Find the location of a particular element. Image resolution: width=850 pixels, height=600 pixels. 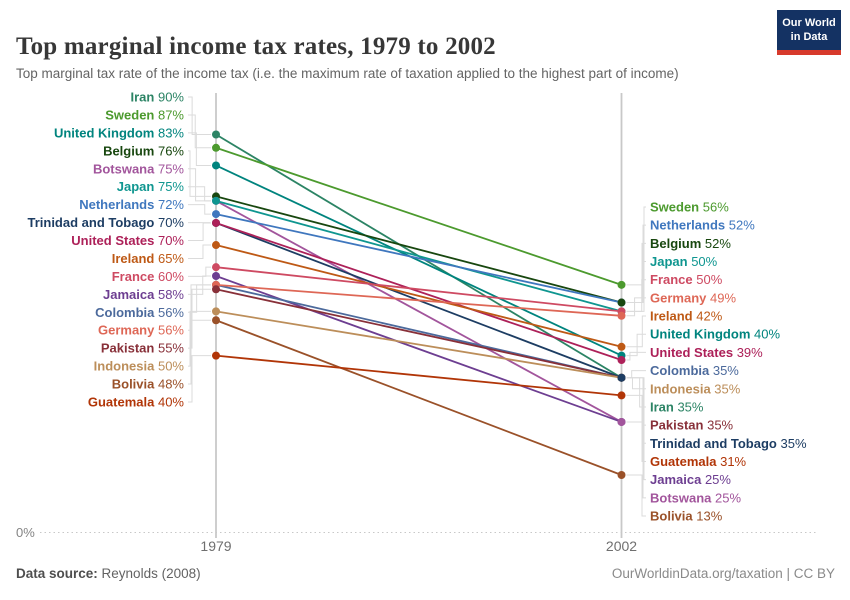

label-left-ireland: Ireland 65% is located at coordinates (148, 258).